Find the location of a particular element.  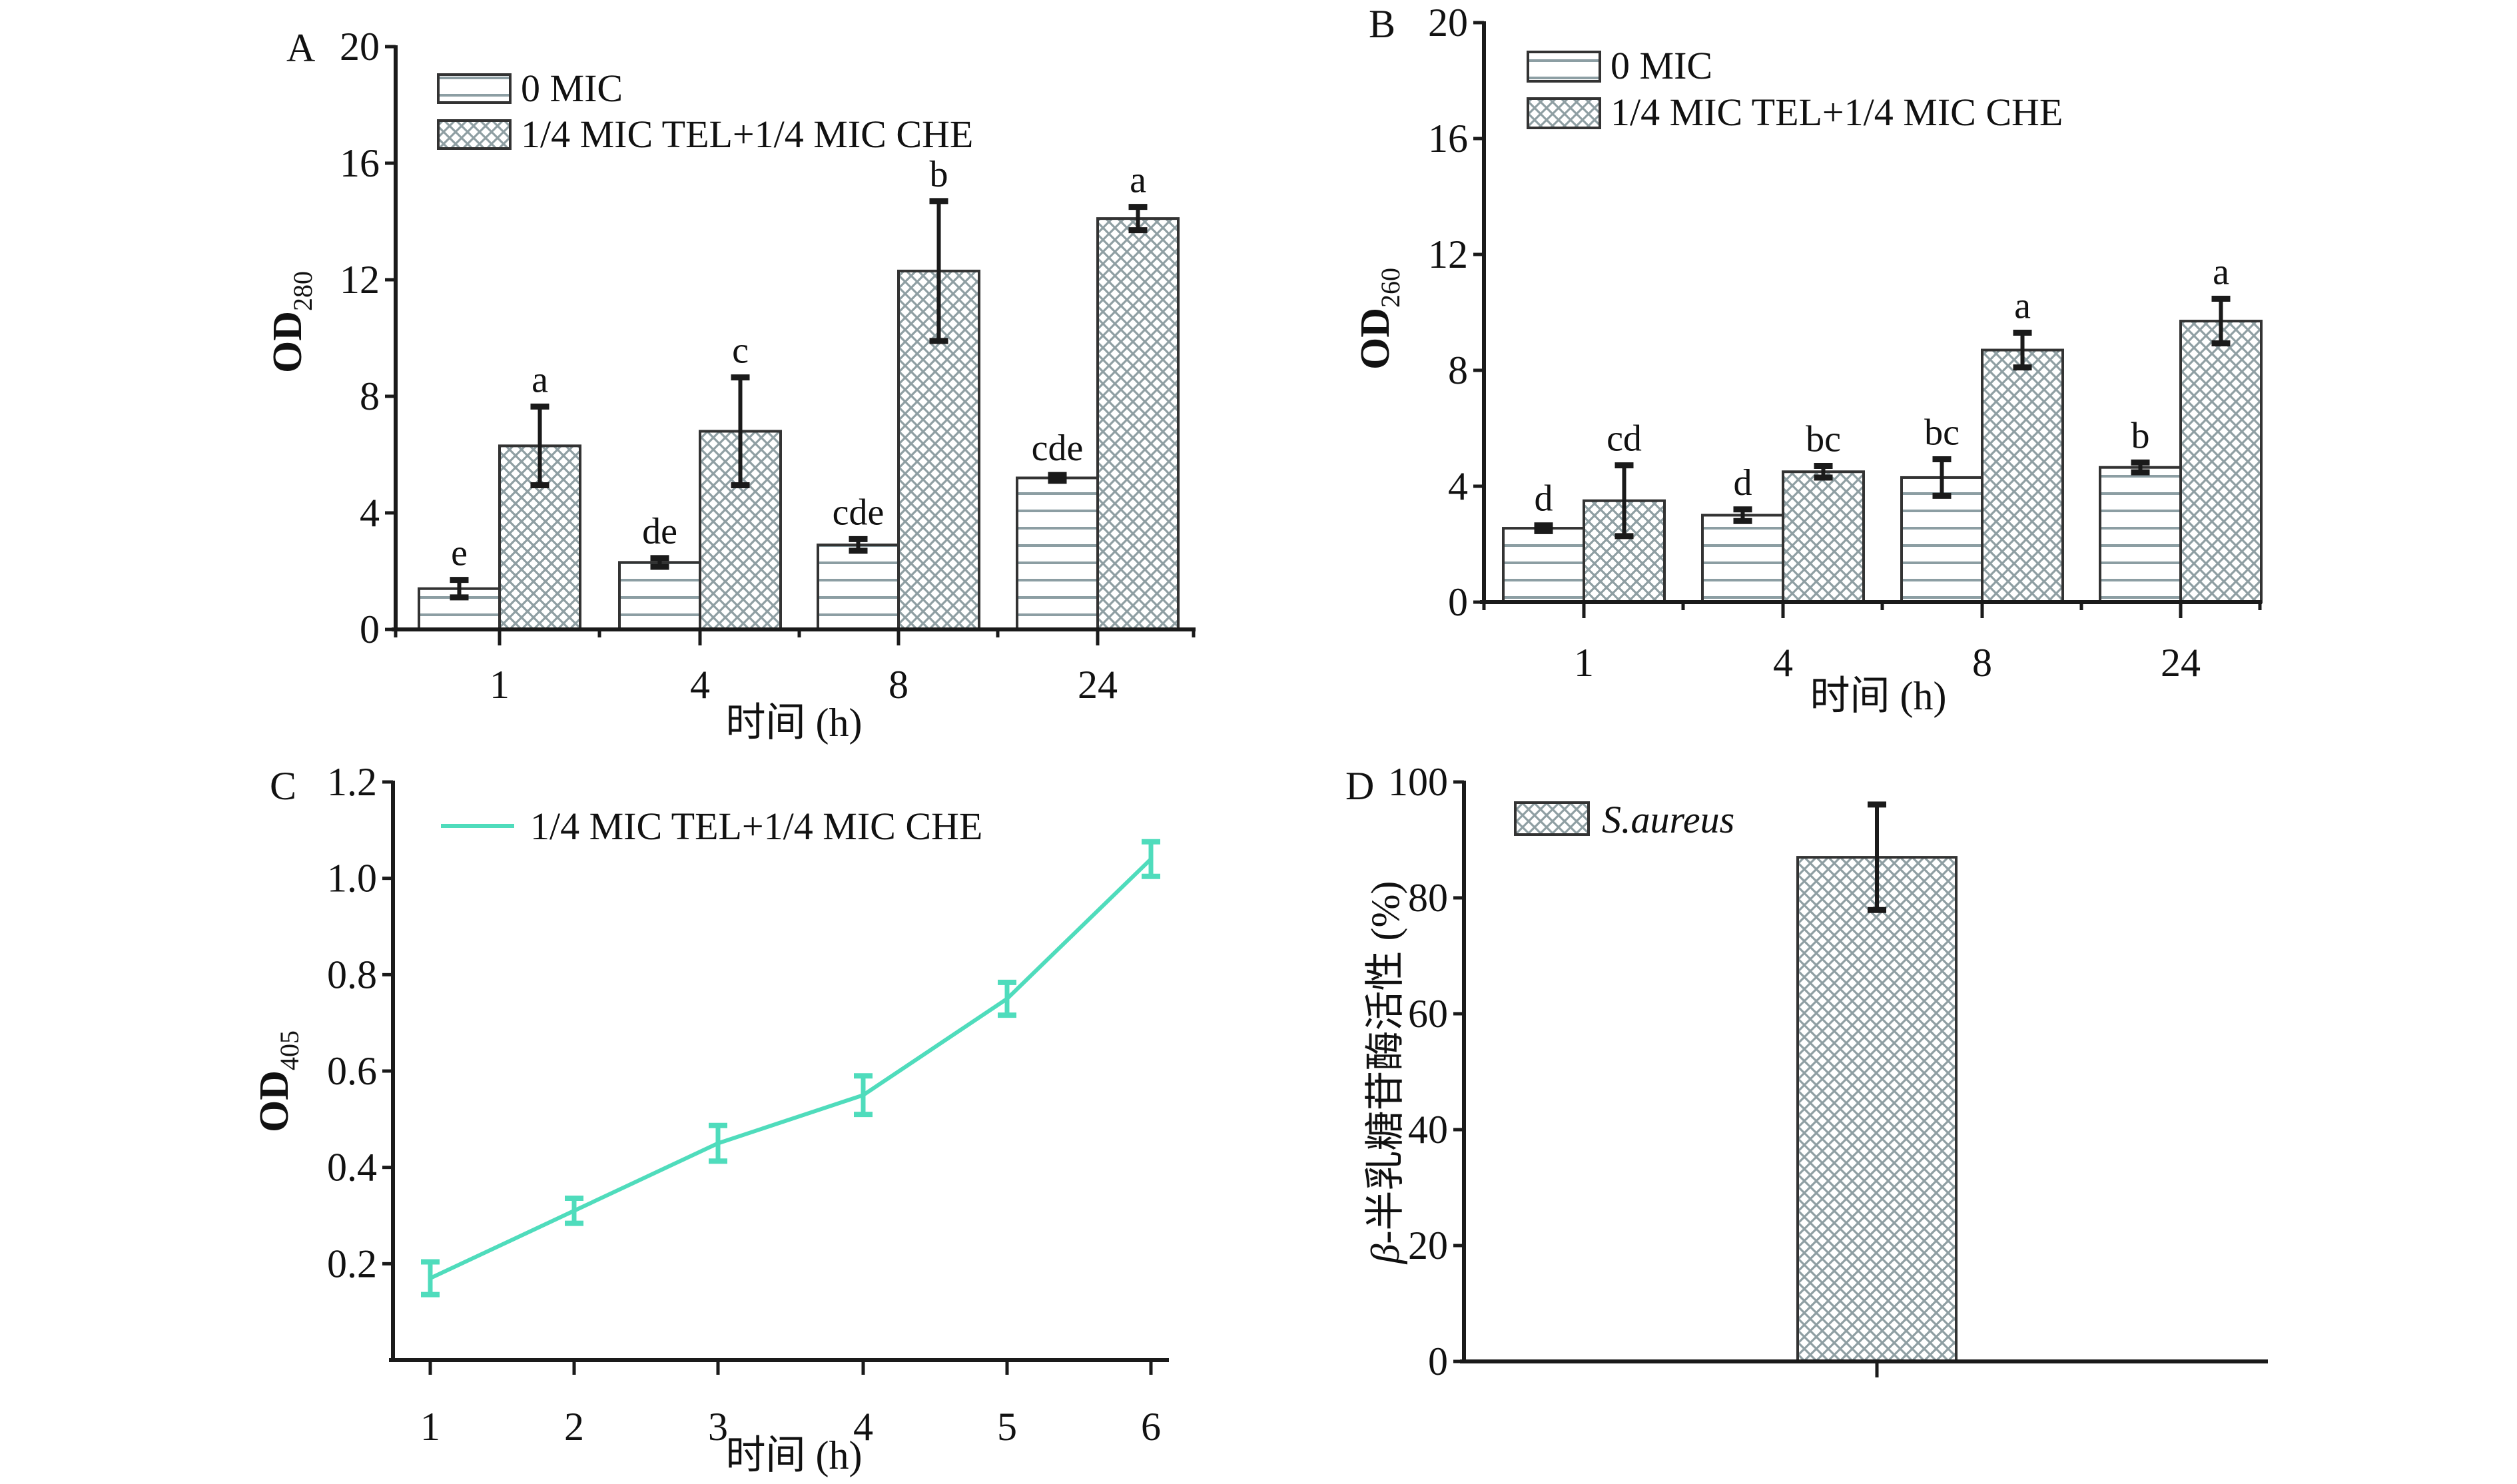

y-tick-label: 1.2 is located at coordinates (352, 782).